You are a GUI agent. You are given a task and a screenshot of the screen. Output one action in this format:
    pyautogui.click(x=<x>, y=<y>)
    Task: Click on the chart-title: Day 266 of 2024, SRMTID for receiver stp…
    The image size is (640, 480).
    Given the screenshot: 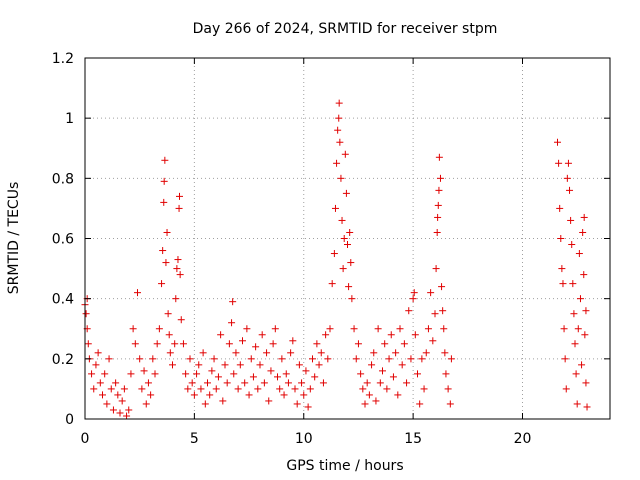 What is the action you would take?
    pyautogui.click(x=345, y=29)
    